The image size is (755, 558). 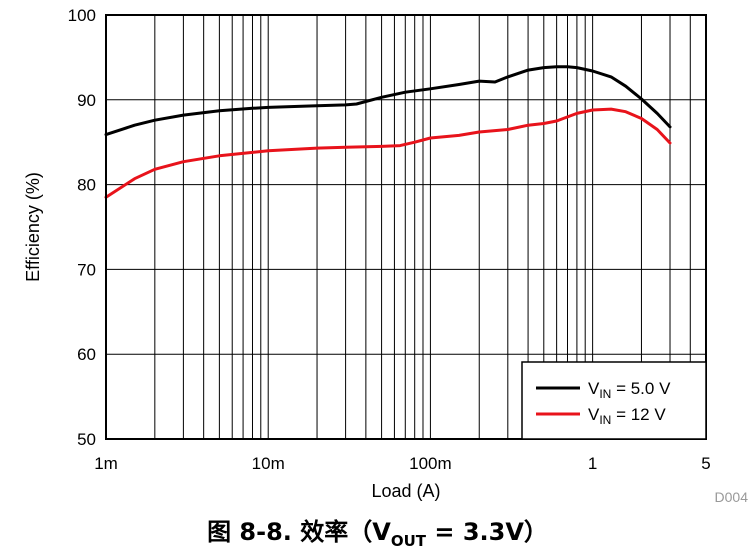 I want to click on caption-prefix: 图 8-8. 效率（V, so click(x=299, y=532).